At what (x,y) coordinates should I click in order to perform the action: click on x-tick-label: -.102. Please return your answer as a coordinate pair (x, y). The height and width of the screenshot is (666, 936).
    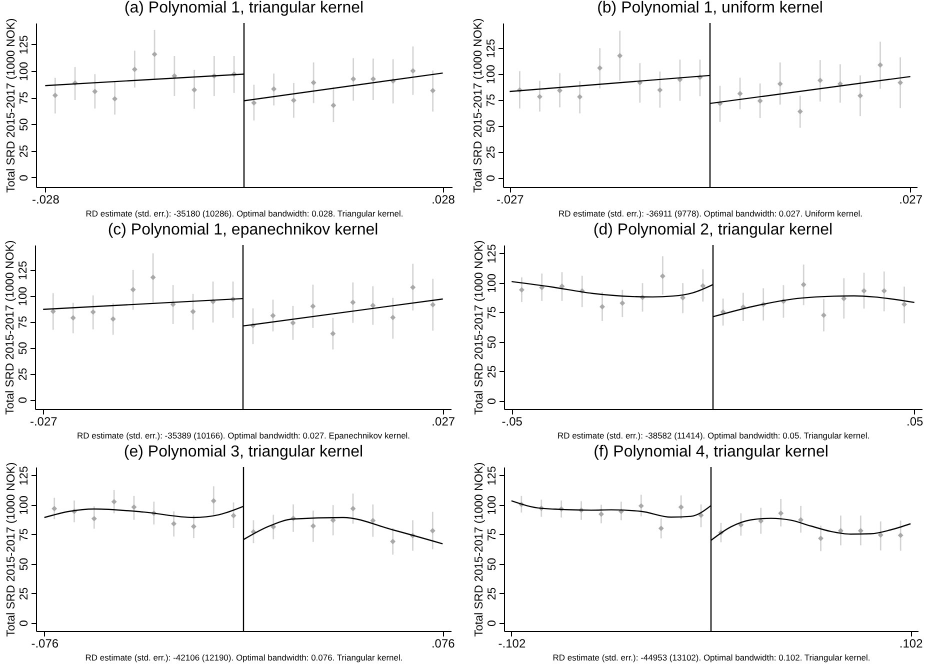
    Looking at the image, I should click on (512, 643).